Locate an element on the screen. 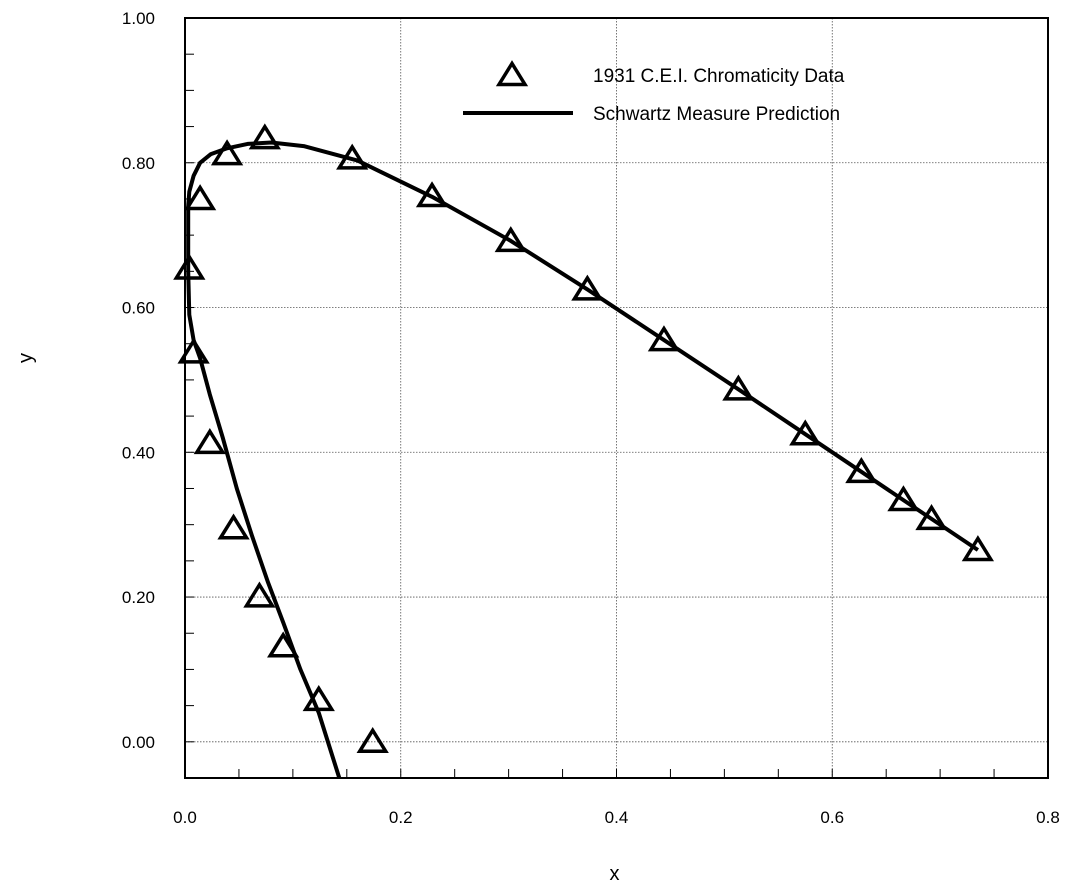  legend-label: Schwartz Measure Prediction is located at coordinates (716, 114).